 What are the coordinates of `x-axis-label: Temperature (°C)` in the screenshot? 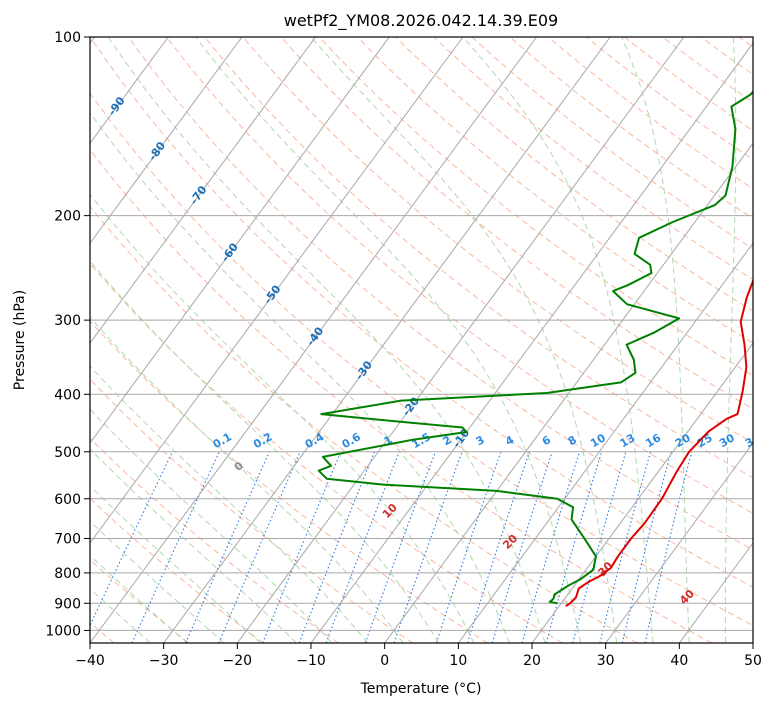 It's located at (421, 689).